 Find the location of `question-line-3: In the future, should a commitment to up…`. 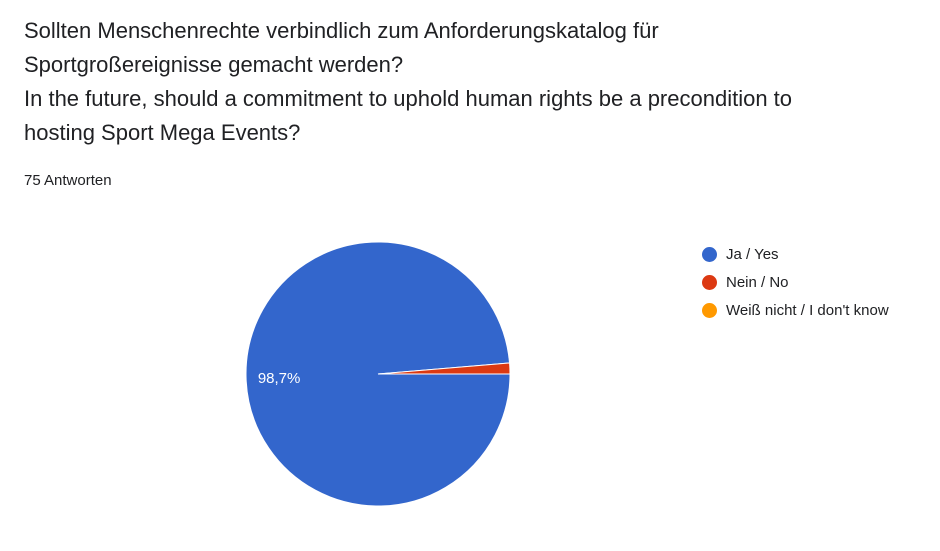

question-line-3: In the future, should a commitment to up… is located at coordinates (408, 98).